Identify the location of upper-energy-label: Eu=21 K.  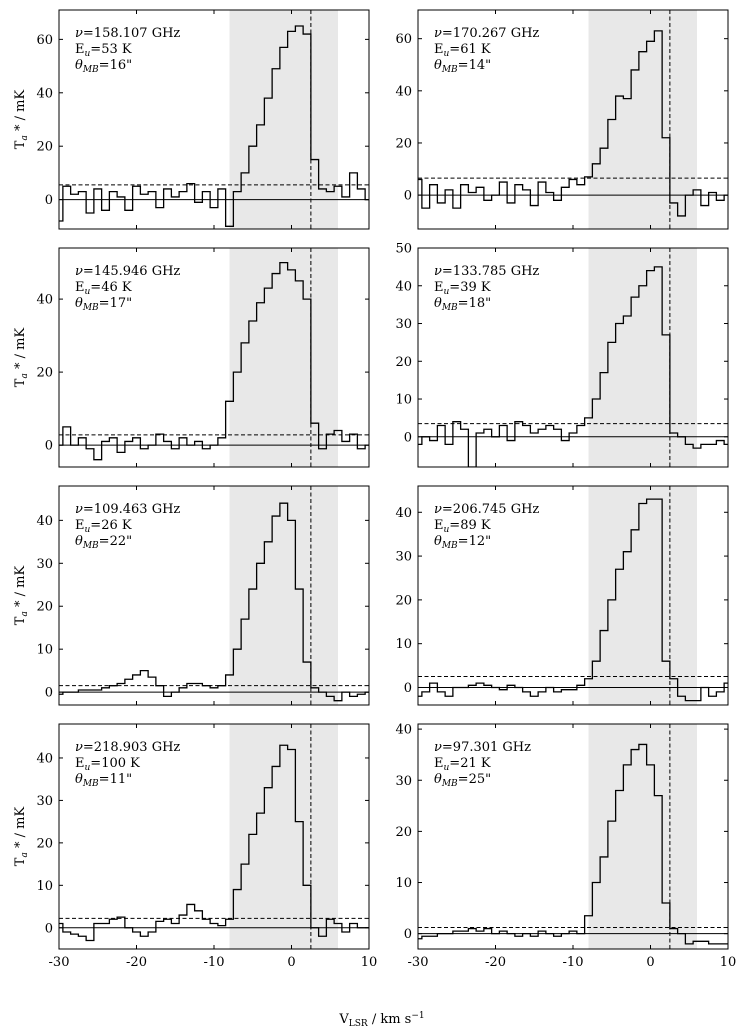
(462, 764).